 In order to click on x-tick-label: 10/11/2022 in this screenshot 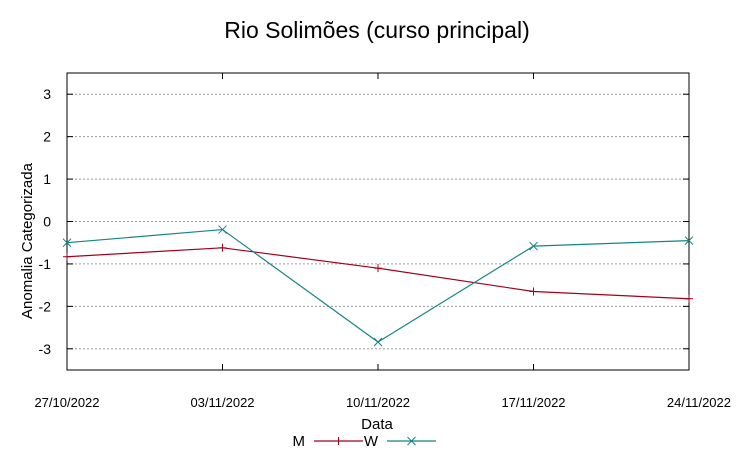, I will do `click(378, 402)`.